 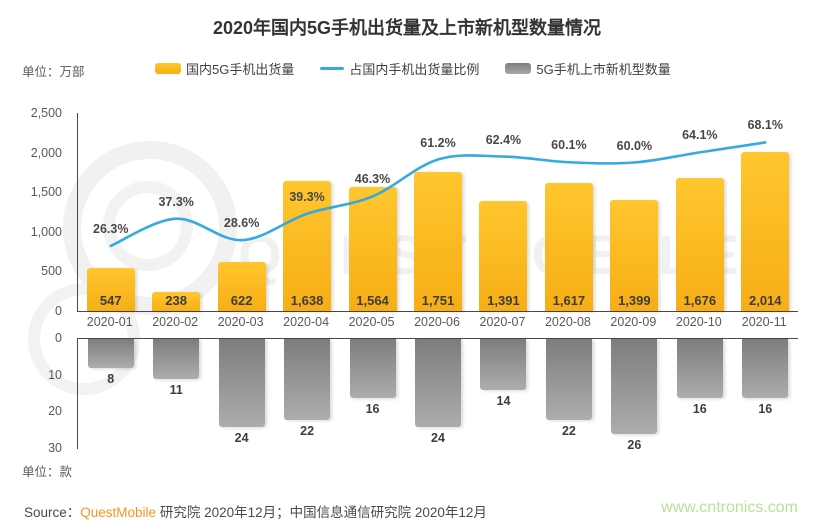 I want to click on unit-label-bottom: 单位：款, so click(x=47, y=472).